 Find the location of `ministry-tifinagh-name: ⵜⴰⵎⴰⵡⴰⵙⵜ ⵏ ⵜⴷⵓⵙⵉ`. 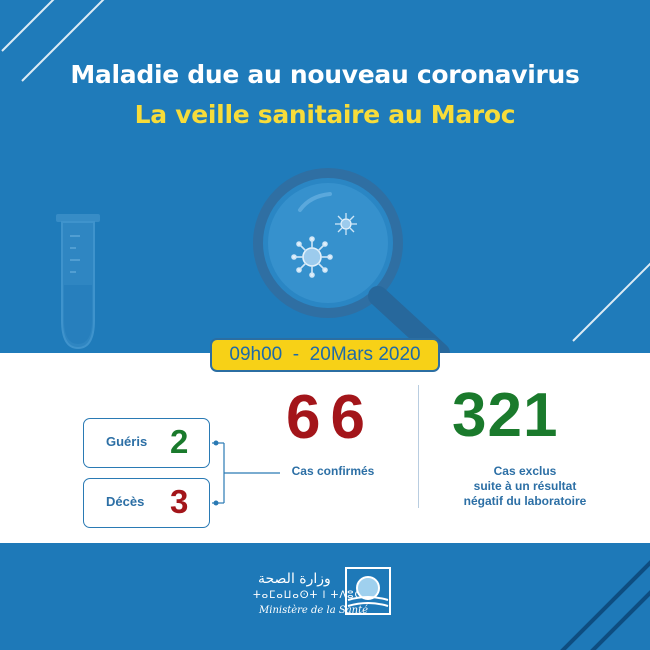

ministry-tifinagh-name: ⵜⴰⵎⴰⵡⴰⵙⵜ ⵏ ⵜⴷⵓⵙⵉ is located at coordinates (312, 595).